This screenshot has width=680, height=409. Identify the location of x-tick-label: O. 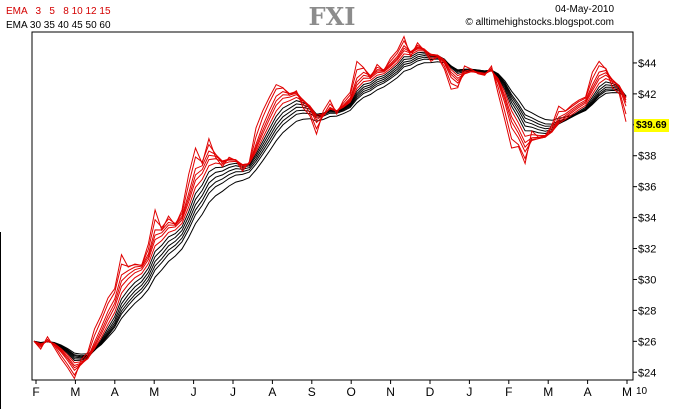
(351, 392).